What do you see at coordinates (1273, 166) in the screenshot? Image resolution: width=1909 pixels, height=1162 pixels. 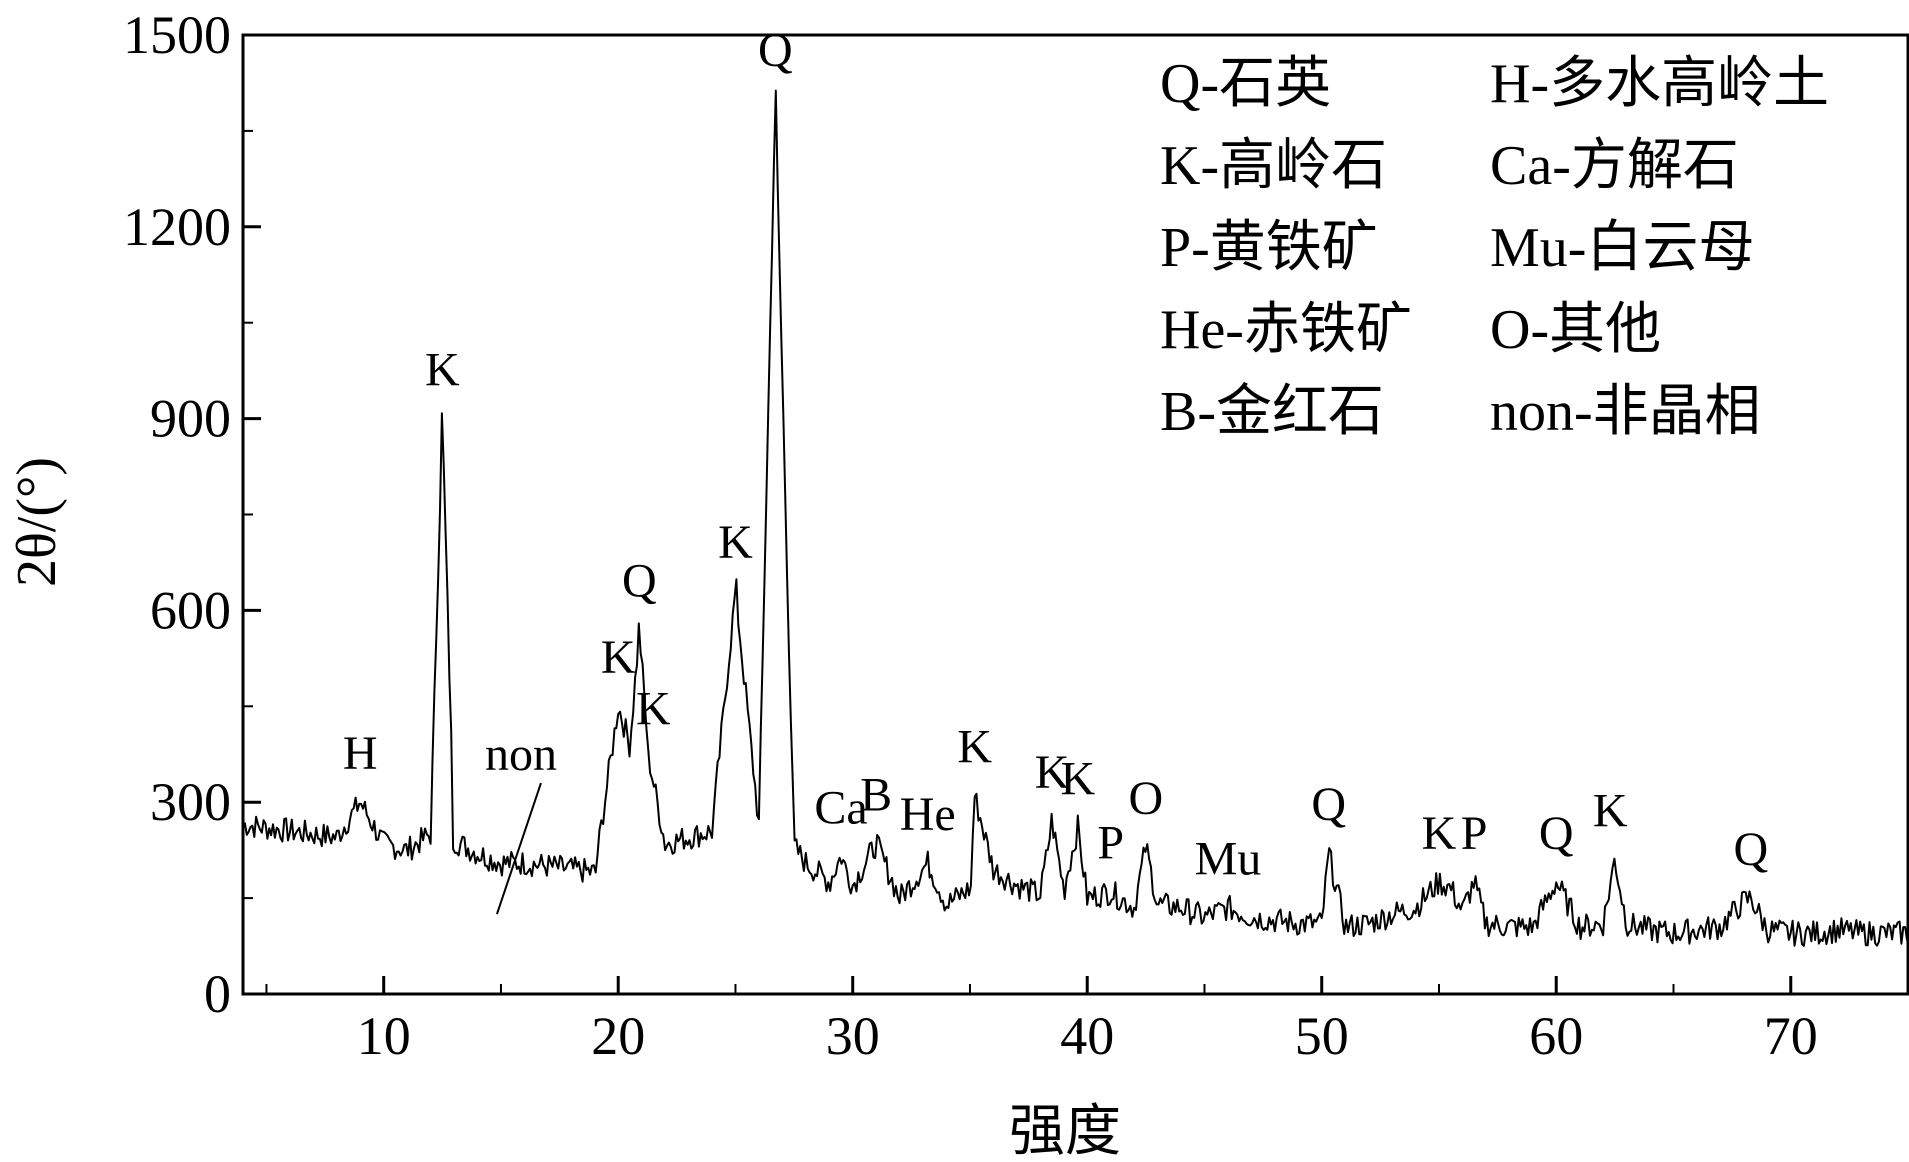 I see `legend-entry: K-高岭石` at bounding box center [1273, 166].